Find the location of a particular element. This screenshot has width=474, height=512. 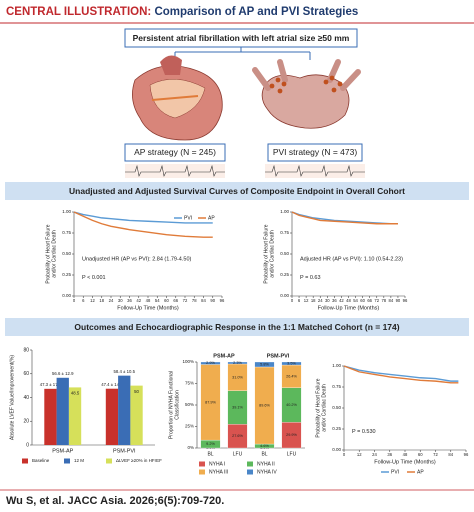

value-label: 4.6% is located at coordinates (264, 446).